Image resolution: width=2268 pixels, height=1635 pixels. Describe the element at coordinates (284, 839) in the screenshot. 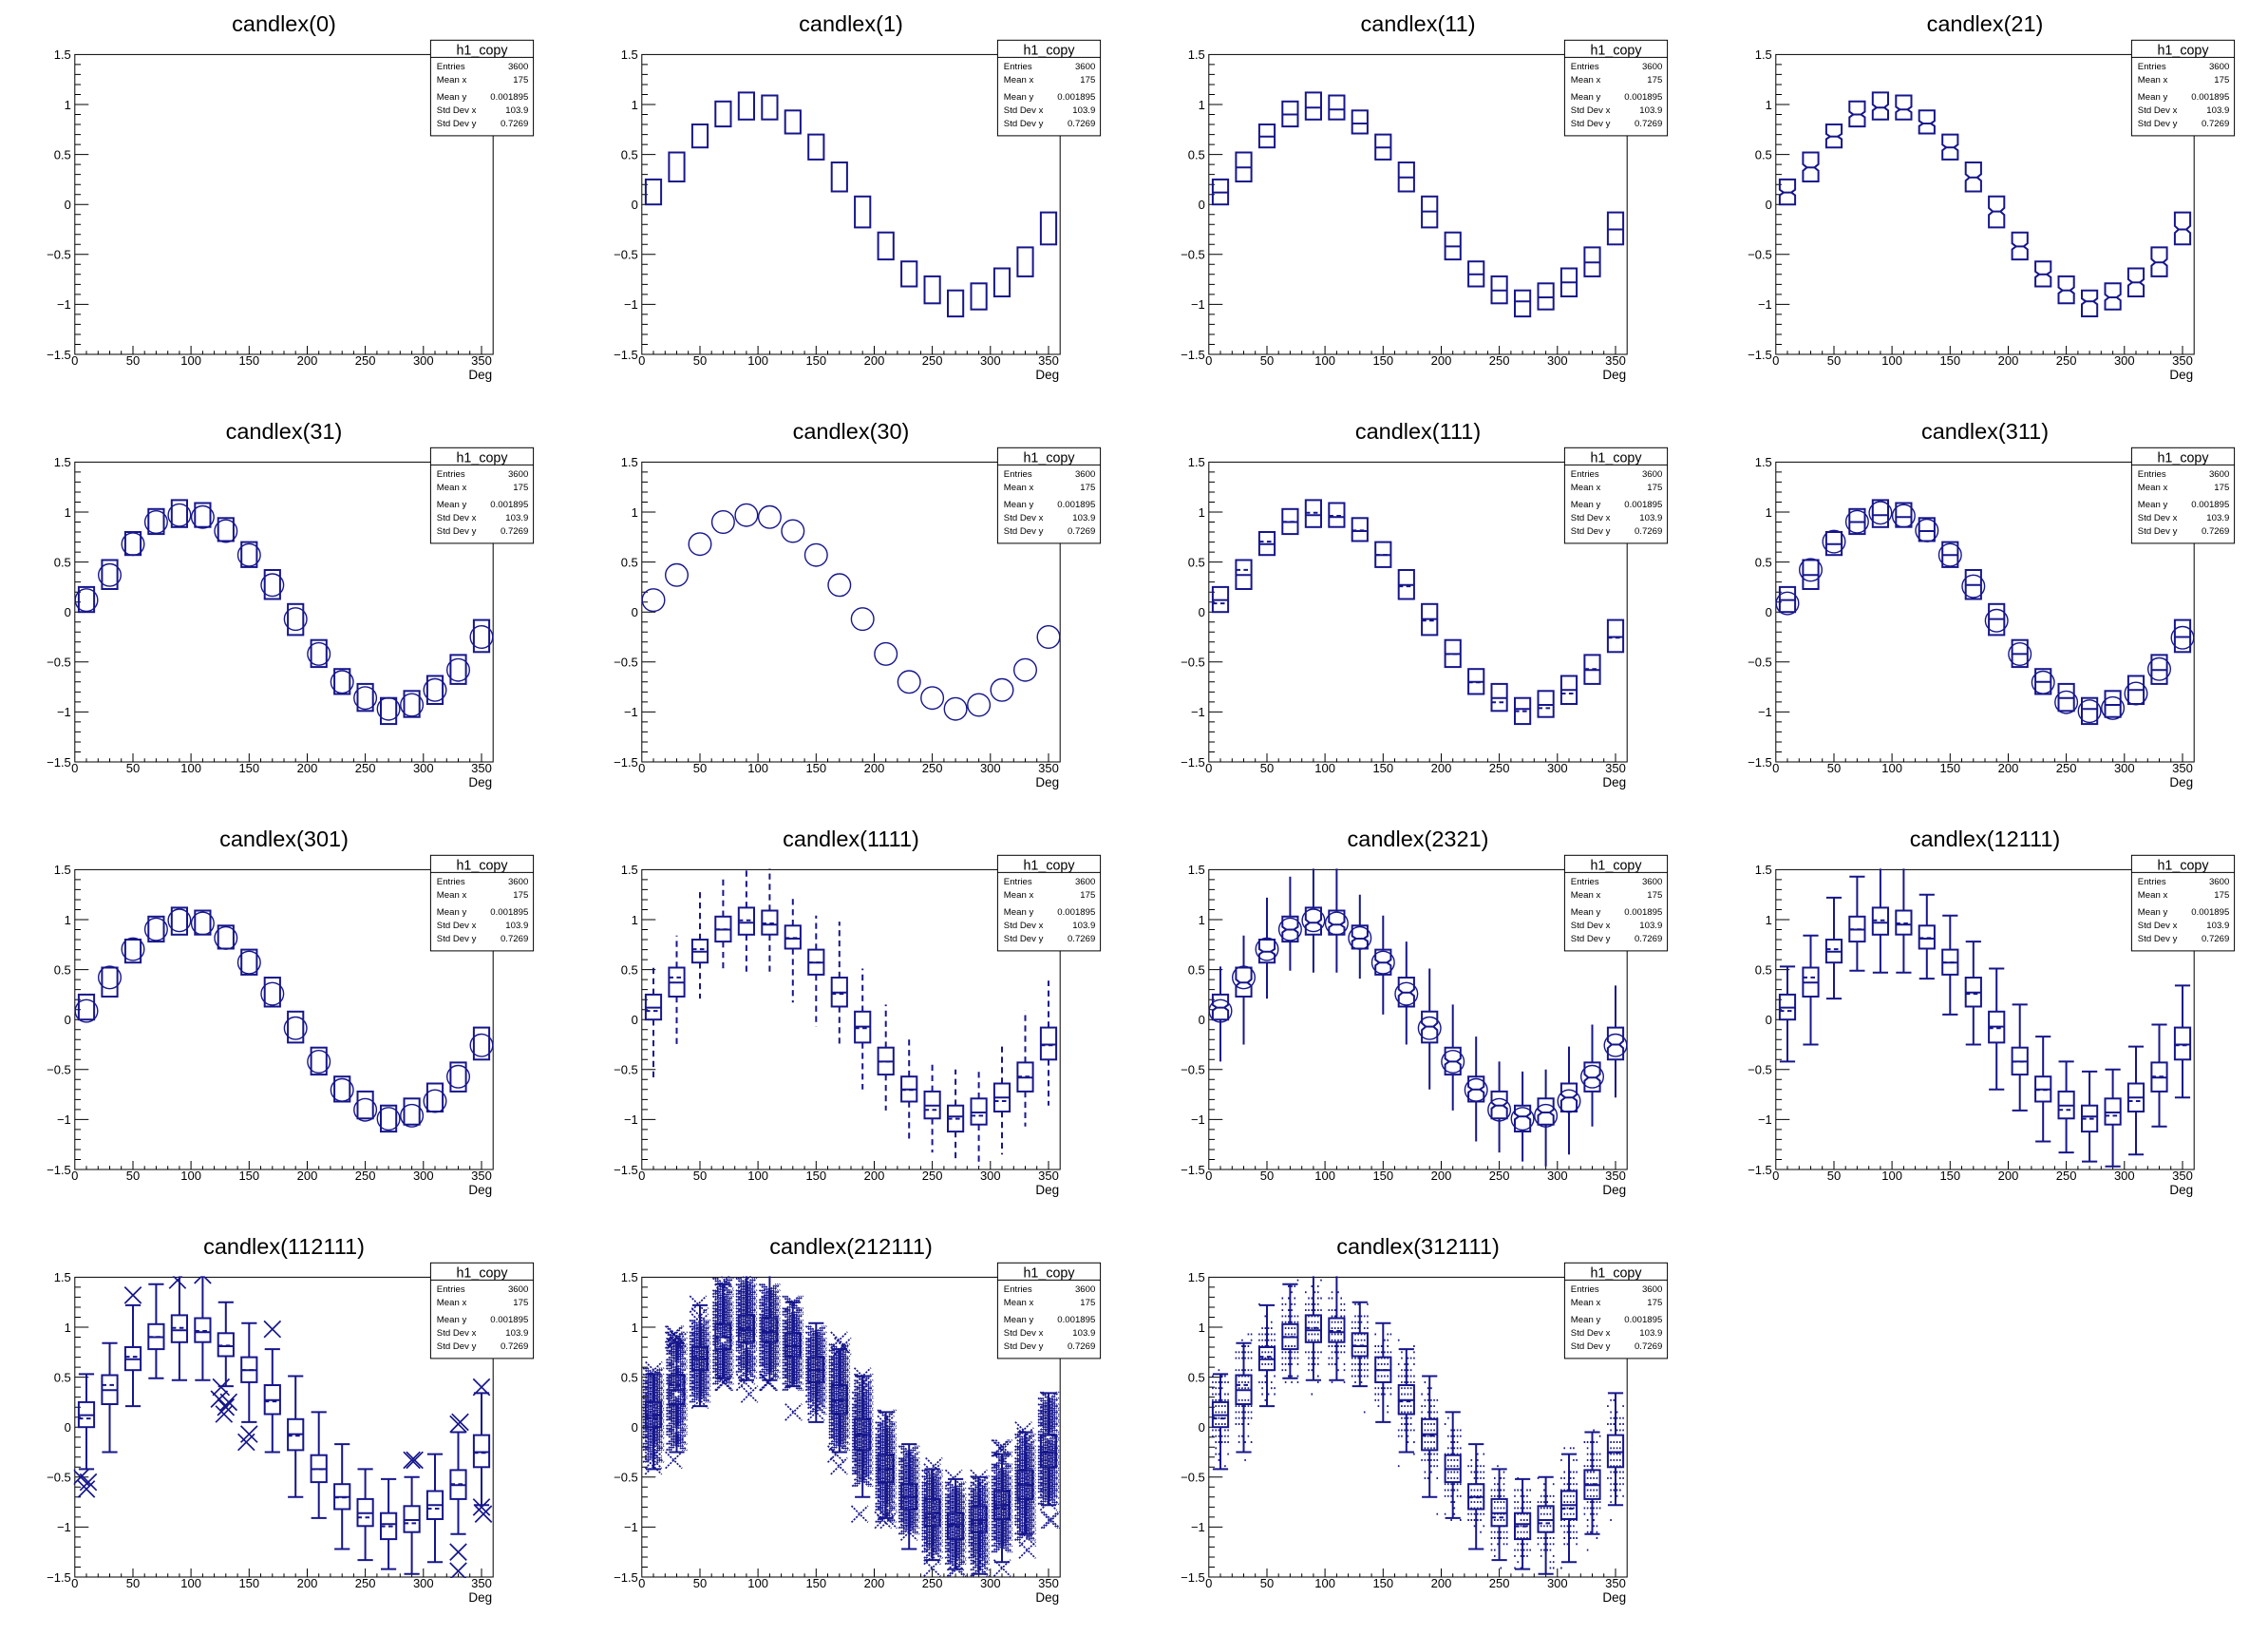

I see `svg-text: candlex(301)` at that location.